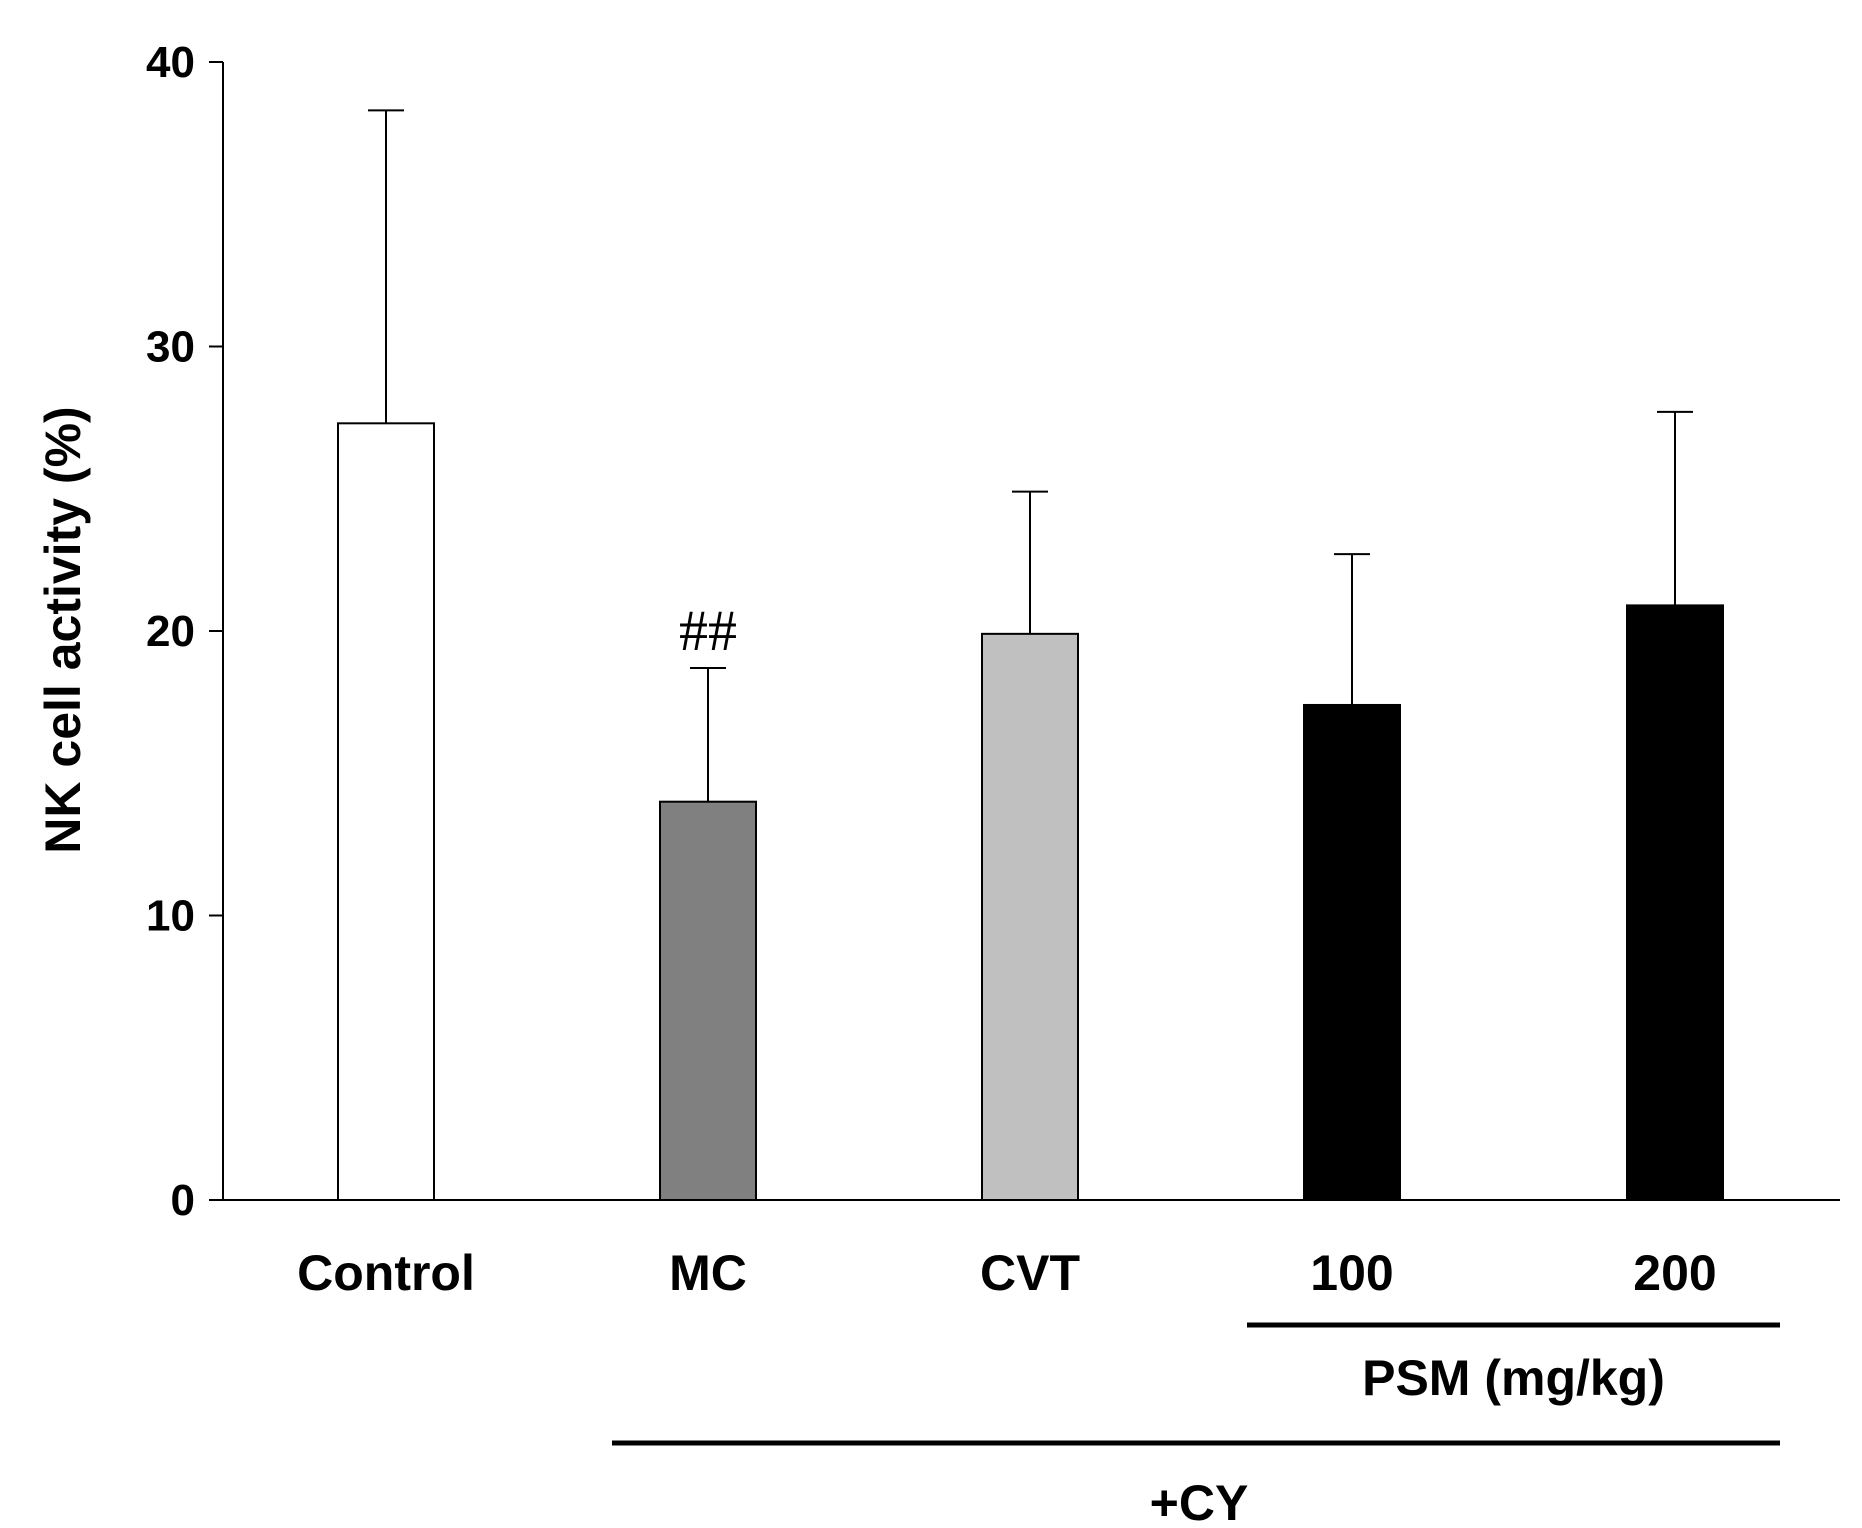 The width and height of the screenshot is (1862, 1528). I want to click on y-tick-label-10: 10, so click(170, 916).